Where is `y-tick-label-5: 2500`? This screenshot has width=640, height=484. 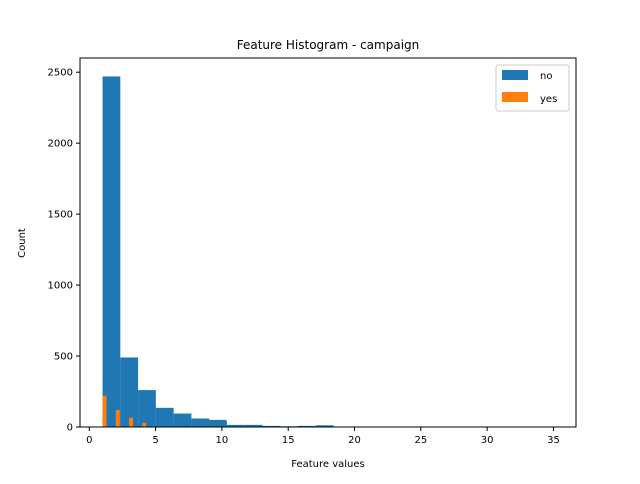 y-tick-label-5: 2500 is located at coordinates (60, 73).